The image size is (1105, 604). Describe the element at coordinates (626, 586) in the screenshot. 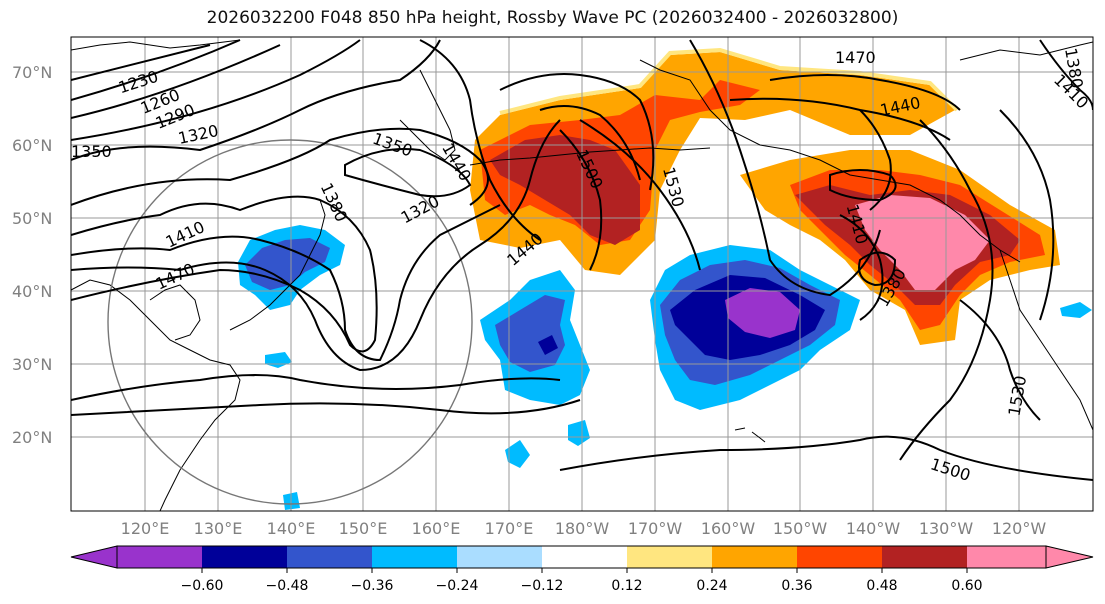

I see `colorbar-tick-label: 0.12` at that location.